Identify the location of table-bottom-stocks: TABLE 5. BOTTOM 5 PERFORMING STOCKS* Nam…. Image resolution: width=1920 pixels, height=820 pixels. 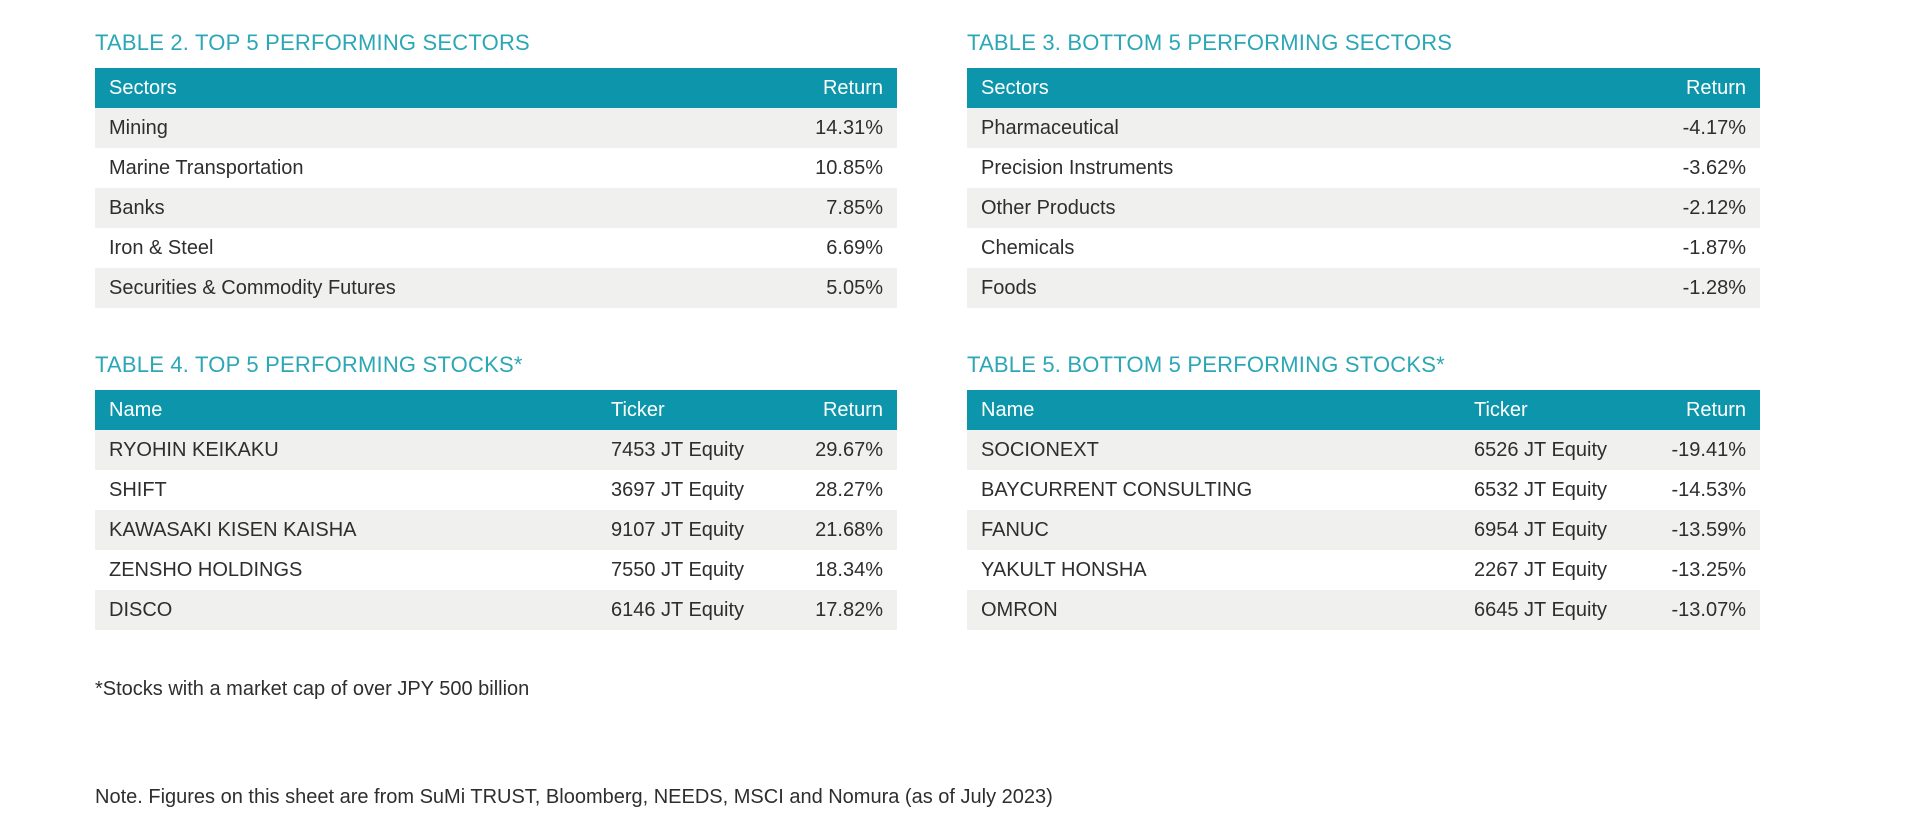
(1363, 491).